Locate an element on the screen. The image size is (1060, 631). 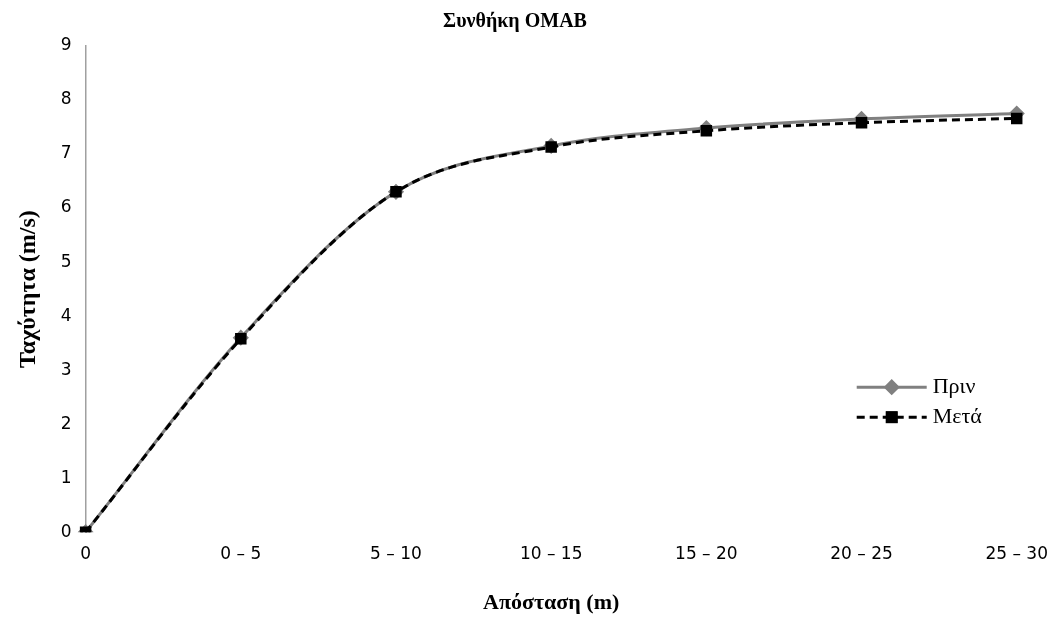
x-tick-label: 5 – 10 is located at coordinates (396, 552).